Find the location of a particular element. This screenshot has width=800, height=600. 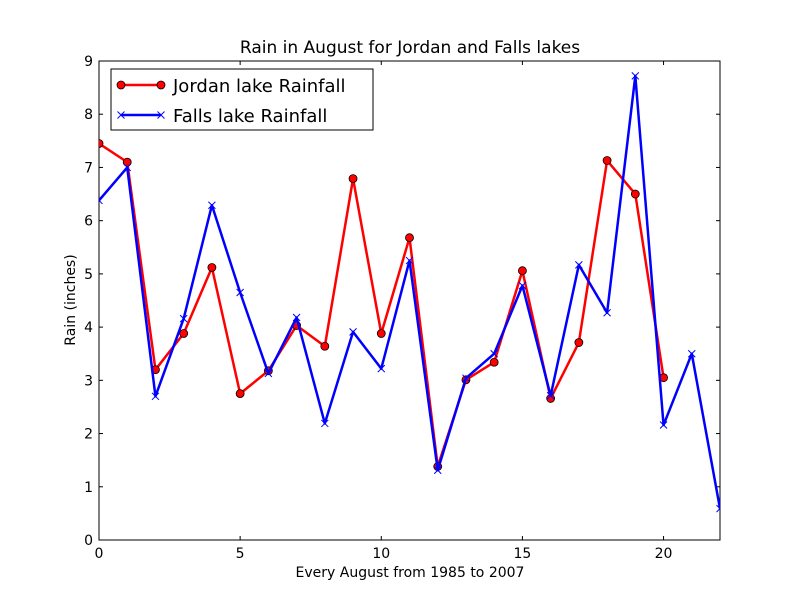

y-tick-label: 7 is located at coordinates (88, 168).